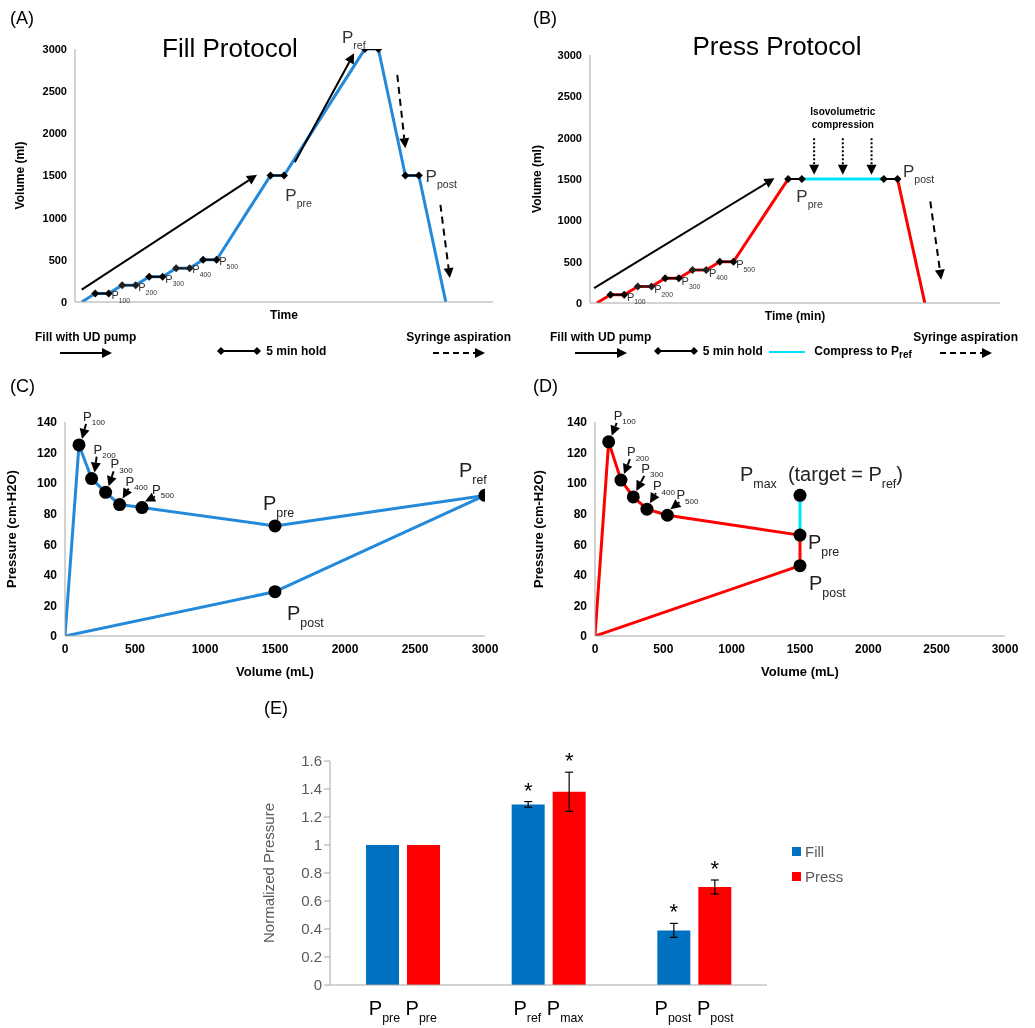 This screenshot has height=1028, width=1035. Describe the element at coordinates (230, 48) in the screenshot. I see `chart-title: Fill Protocol` at that location.